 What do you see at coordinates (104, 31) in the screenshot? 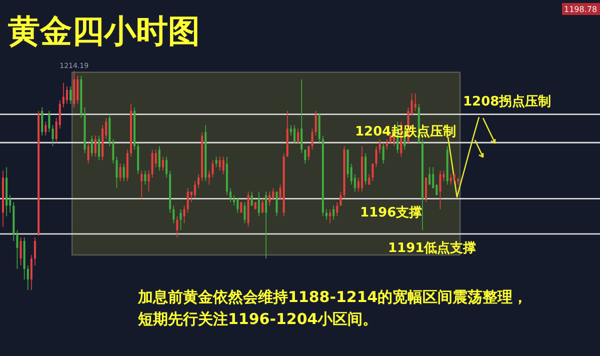
I see `title: 黄金四小时图` at bounding box center [104, 31].